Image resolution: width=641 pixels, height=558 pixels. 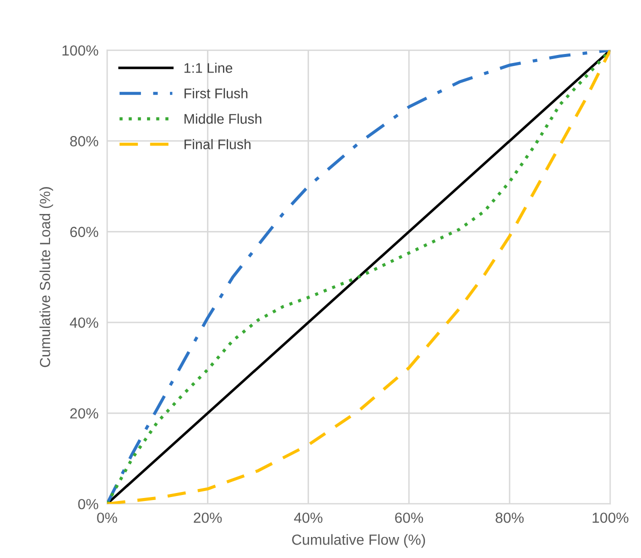 I want to click on y-tick-label: 80%, so click(x=84, y=141).